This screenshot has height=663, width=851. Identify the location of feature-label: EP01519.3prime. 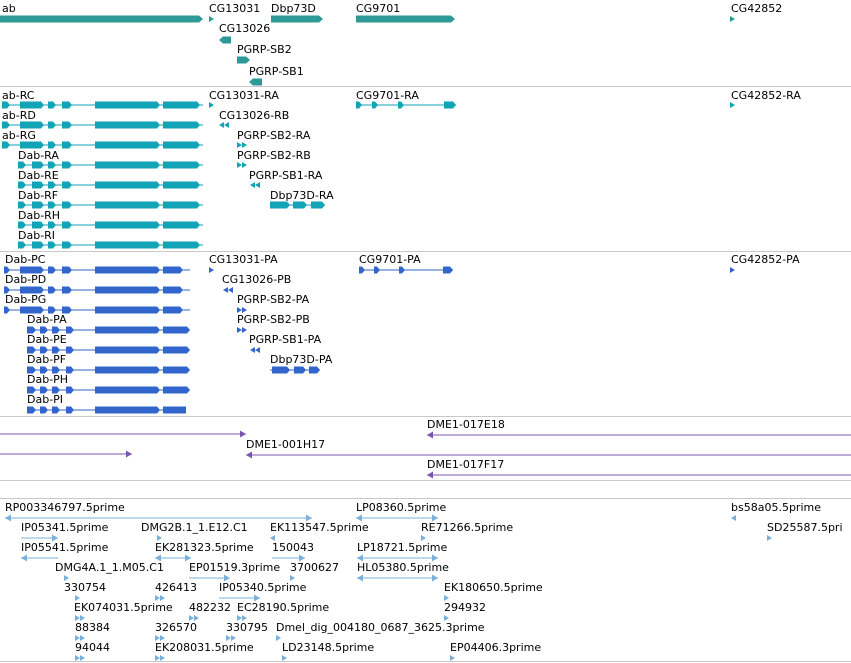
(235, 567).